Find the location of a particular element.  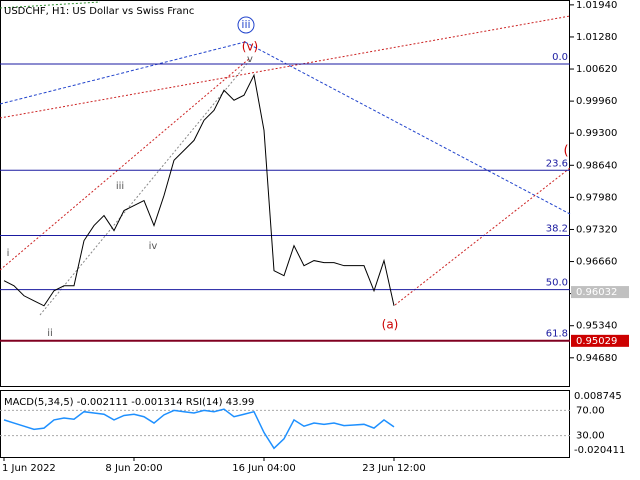

fib-label: 50.0 is located at coordinates (557, 283).